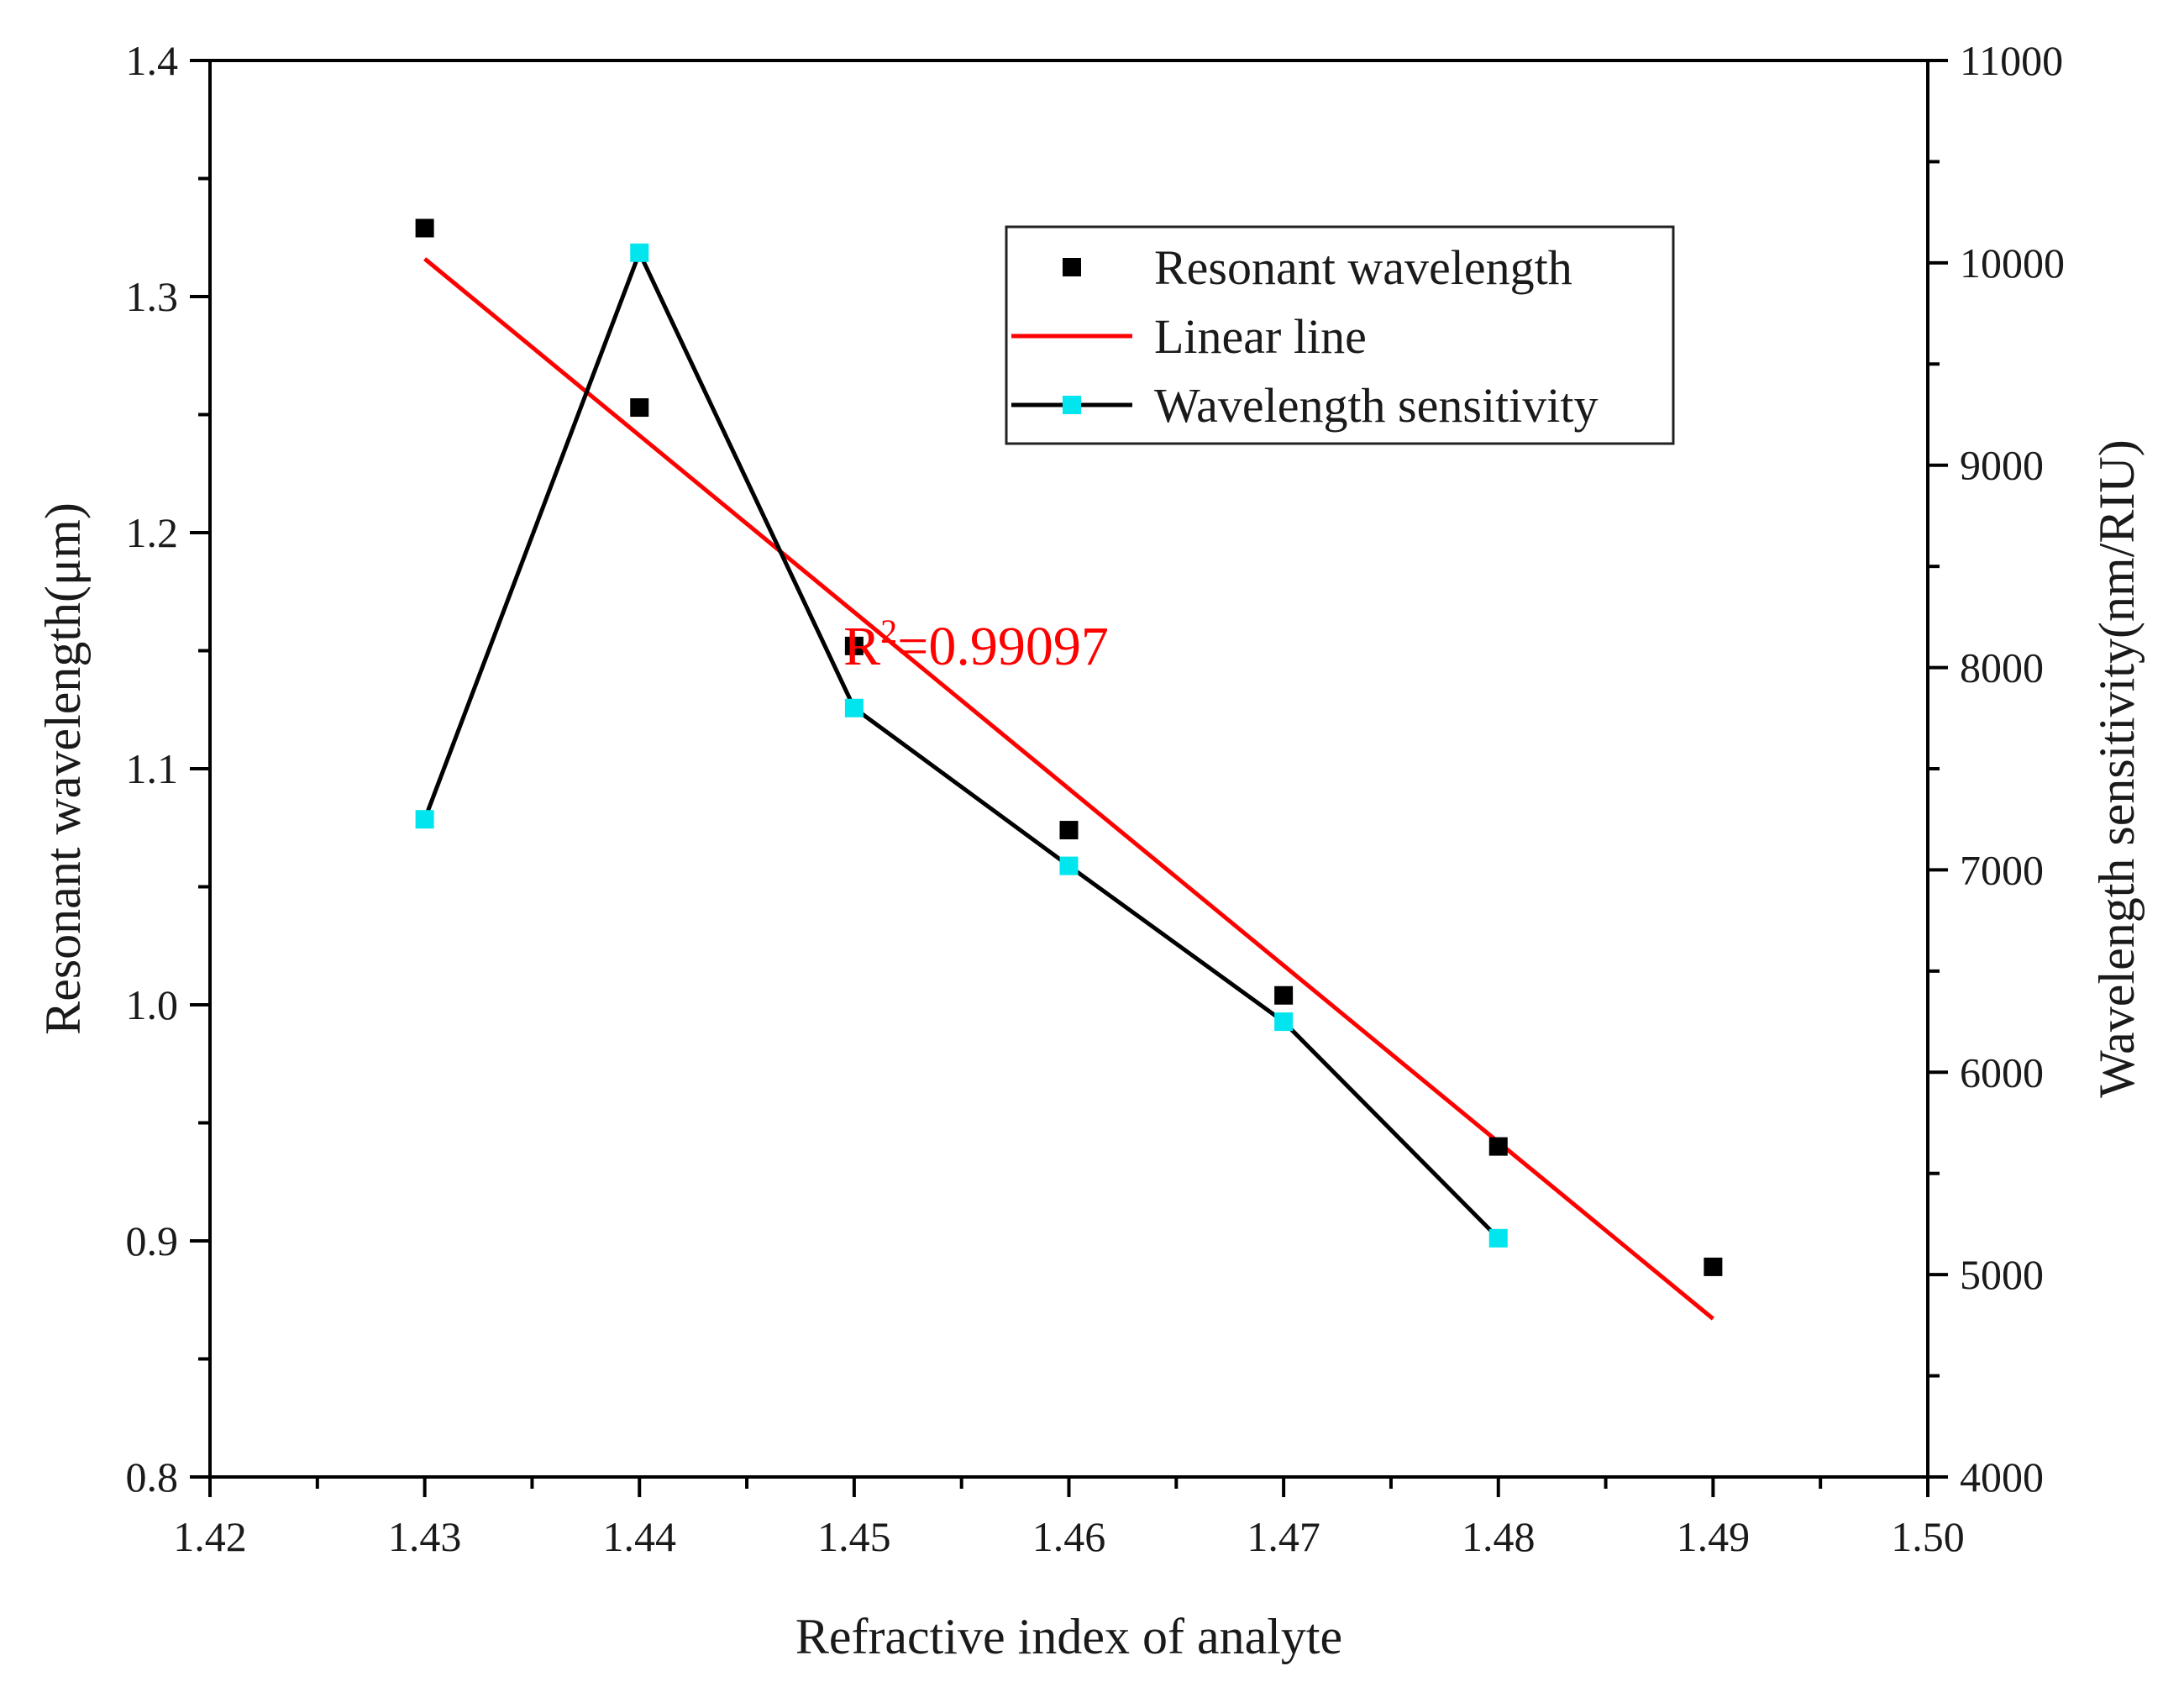  I want to click on legend-resonant-wavelength-label: Resonant wavelength, so click(1363, 267).